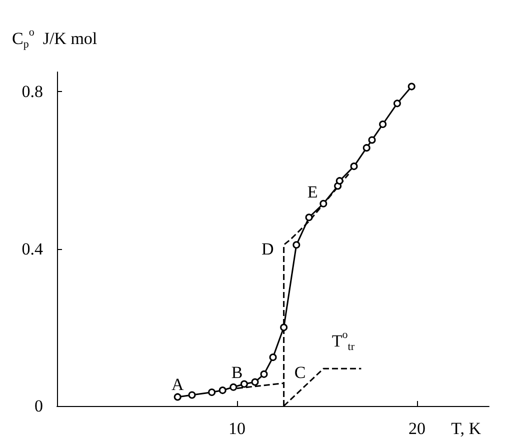  Describe the element at coordinates (466, 428) in the screenshot. I see `x-axis-title: T, K` at that location.